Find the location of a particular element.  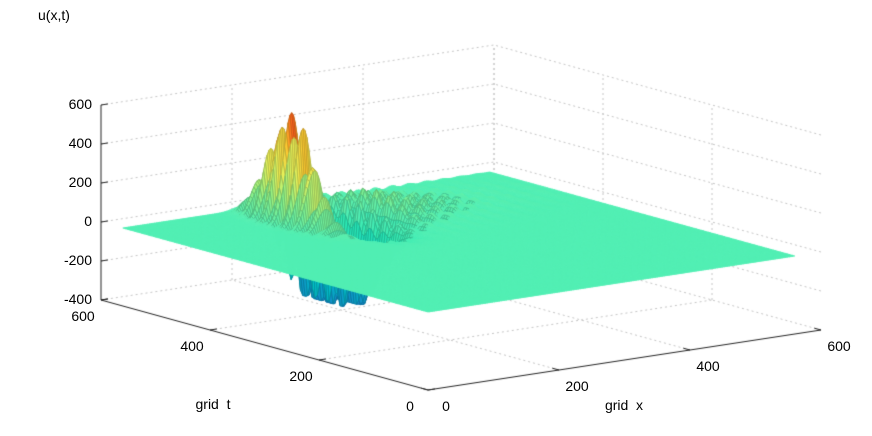

x-tick-label: 600 is located at coordinates (839, 346).